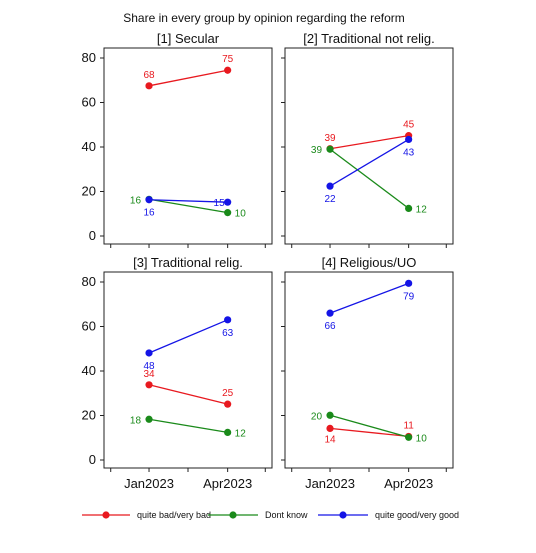  I want to click on panel-title: [4] Religious/UO, so click(369, 262).